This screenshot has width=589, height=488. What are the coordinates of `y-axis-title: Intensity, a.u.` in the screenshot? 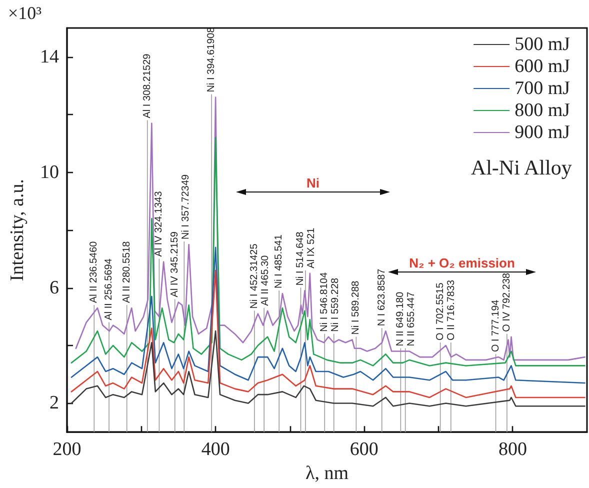 It's located at (17, 230).